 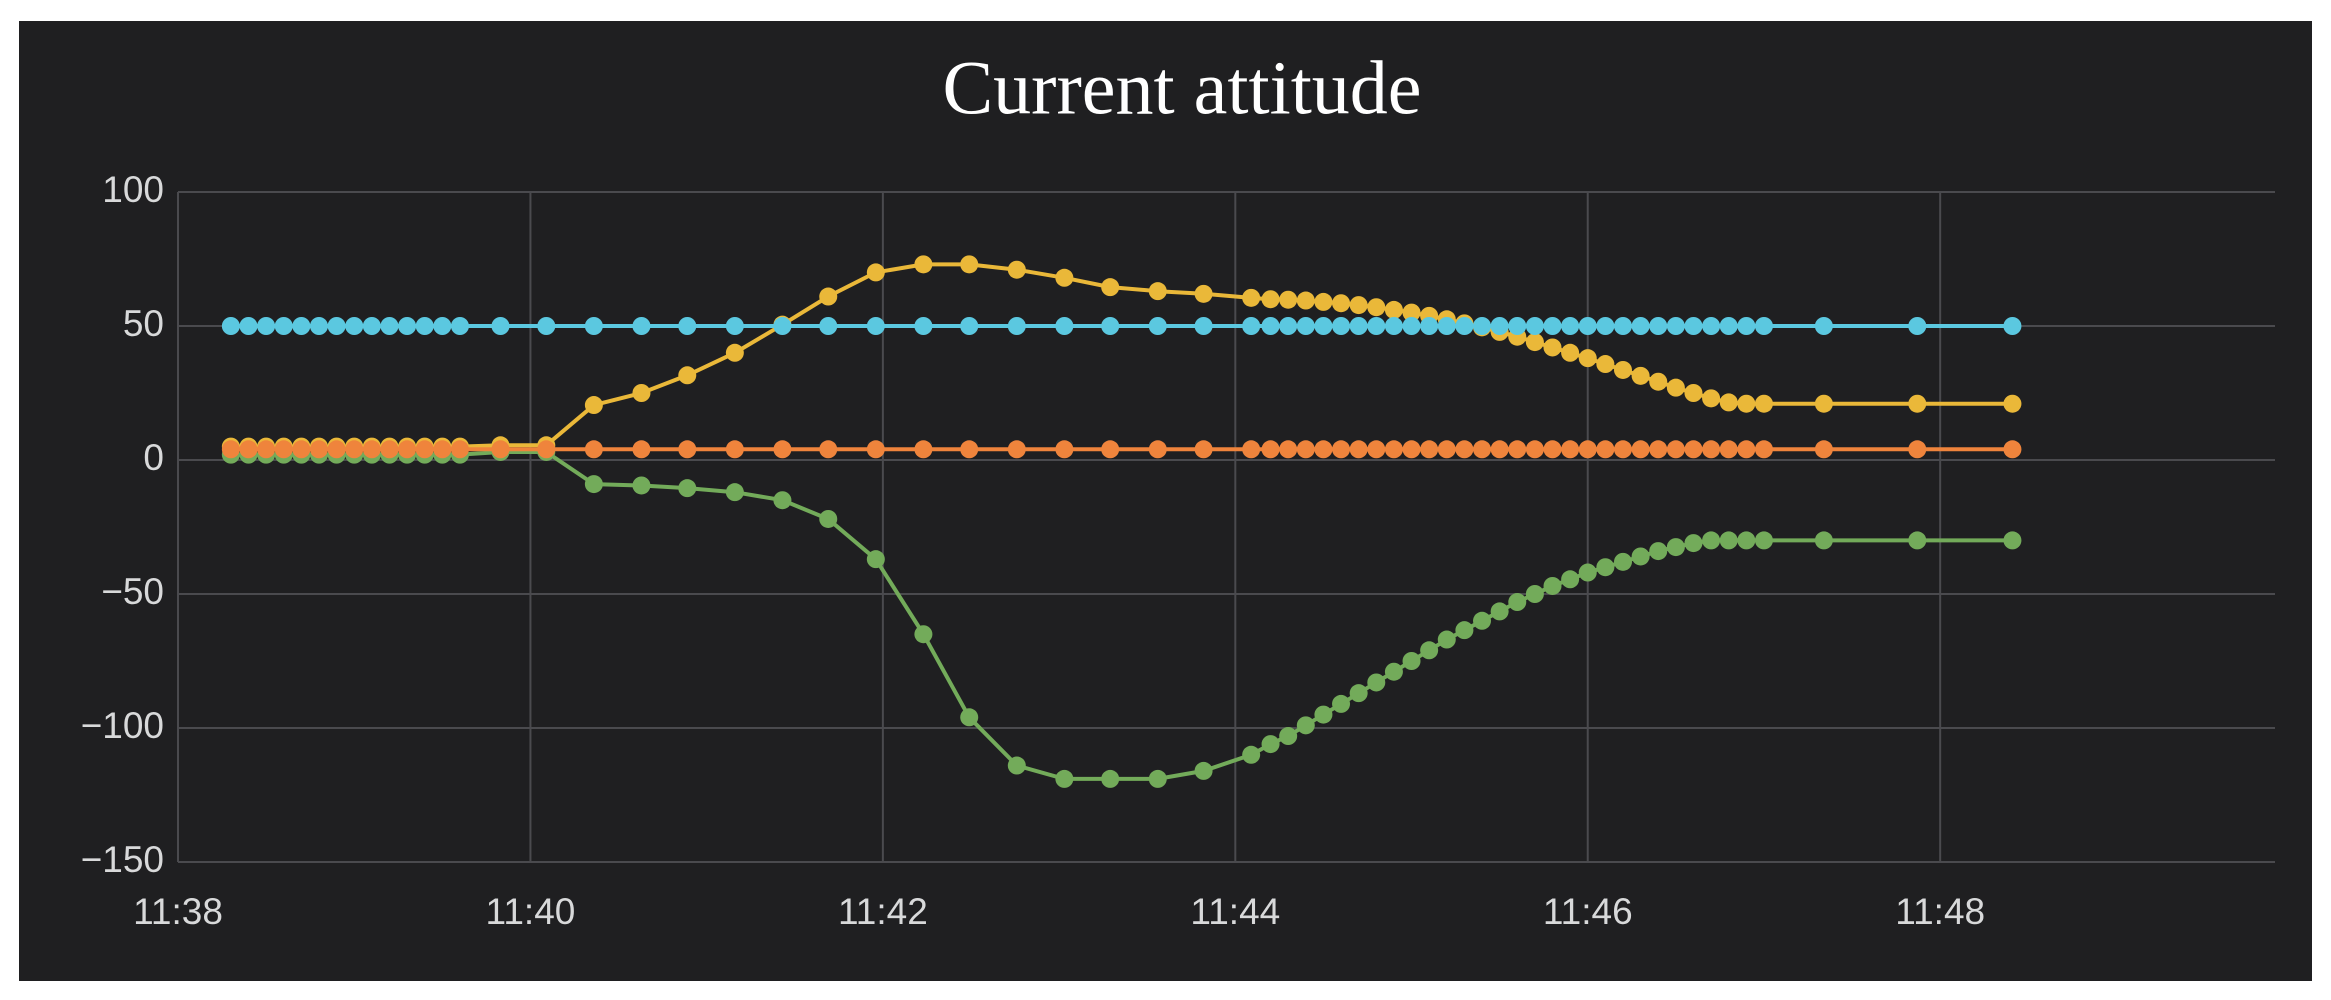 What do you see at coordinates (122, 725) in the screenshot?
I see `y-tick-label: −100` at bounding box center [122, 725].